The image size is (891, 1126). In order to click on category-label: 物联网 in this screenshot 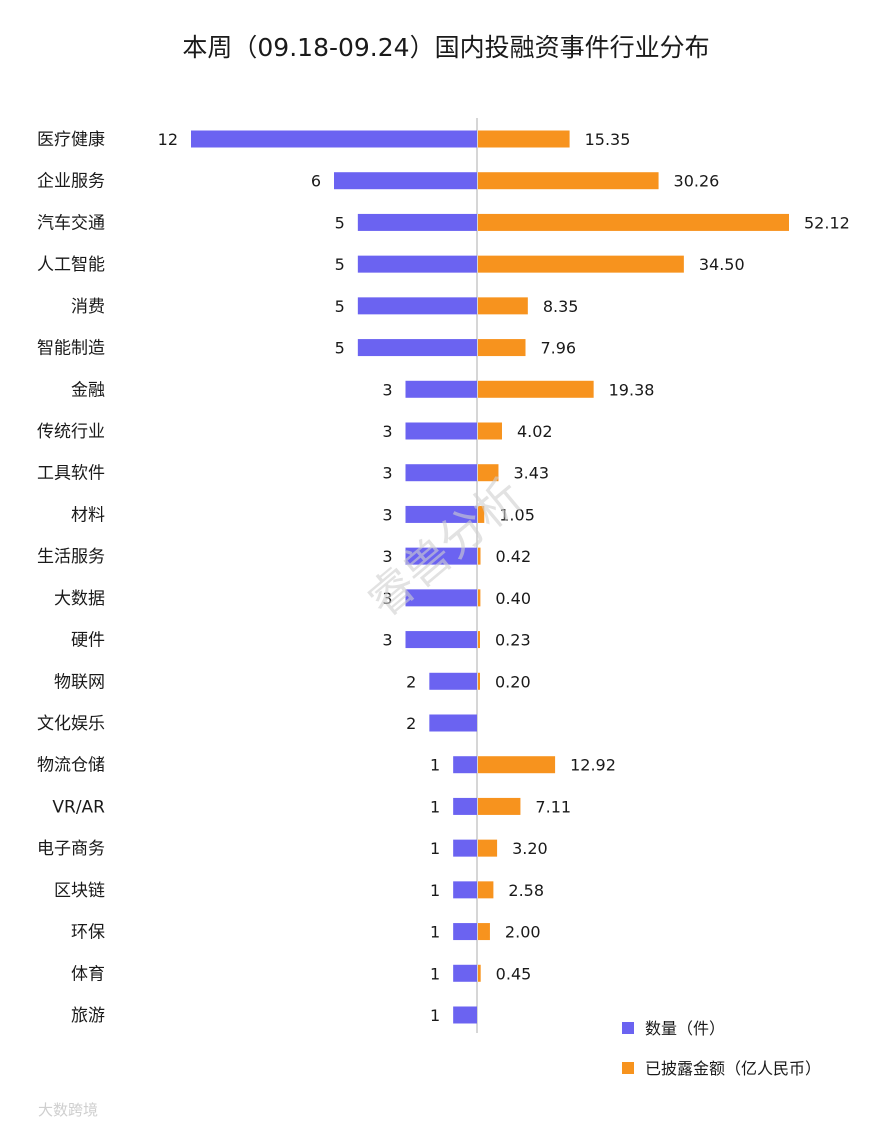, I will do `click(79, 682)`.